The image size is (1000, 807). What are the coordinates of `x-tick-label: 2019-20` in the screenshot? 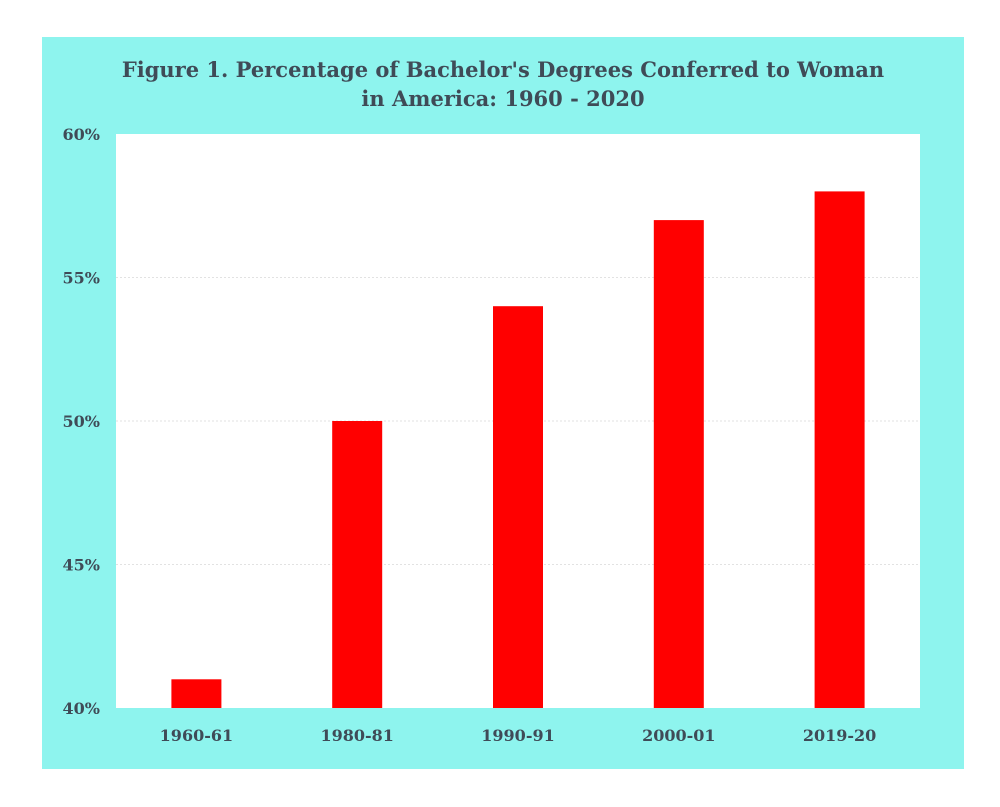 It's located at (839, 735).